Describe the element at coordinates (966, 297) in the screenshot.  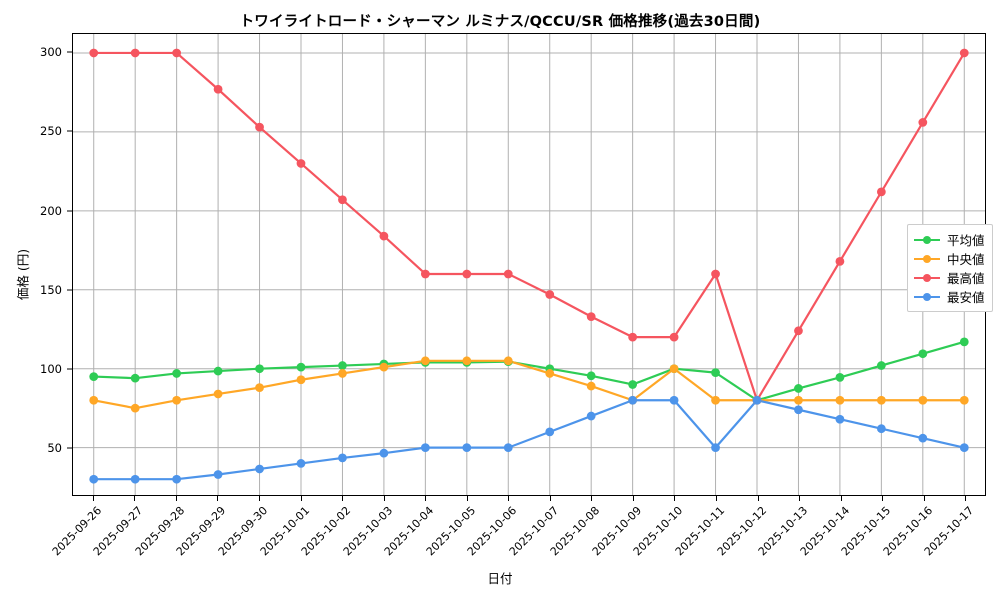
I see `legend-label: 最安値` at that location.